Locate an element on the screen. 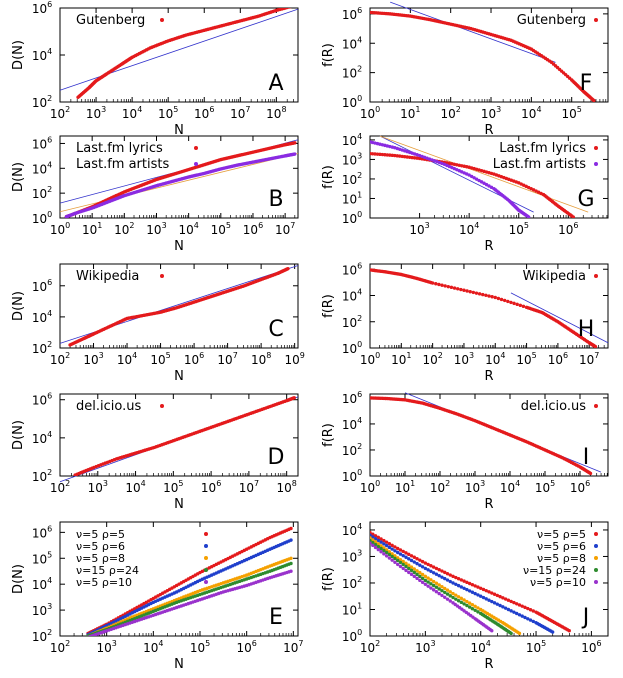 Image resolution: width=623 pixels, height=678 pixels. panel-letter: J is located at coordinates (585, 617).